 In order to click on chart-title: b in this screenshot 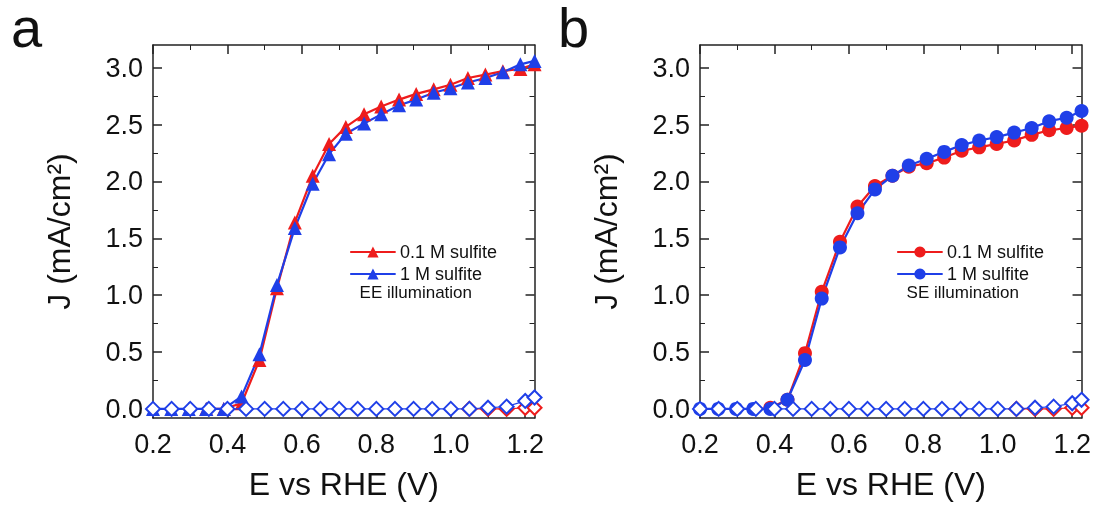, I will do `click(574, 29)`.